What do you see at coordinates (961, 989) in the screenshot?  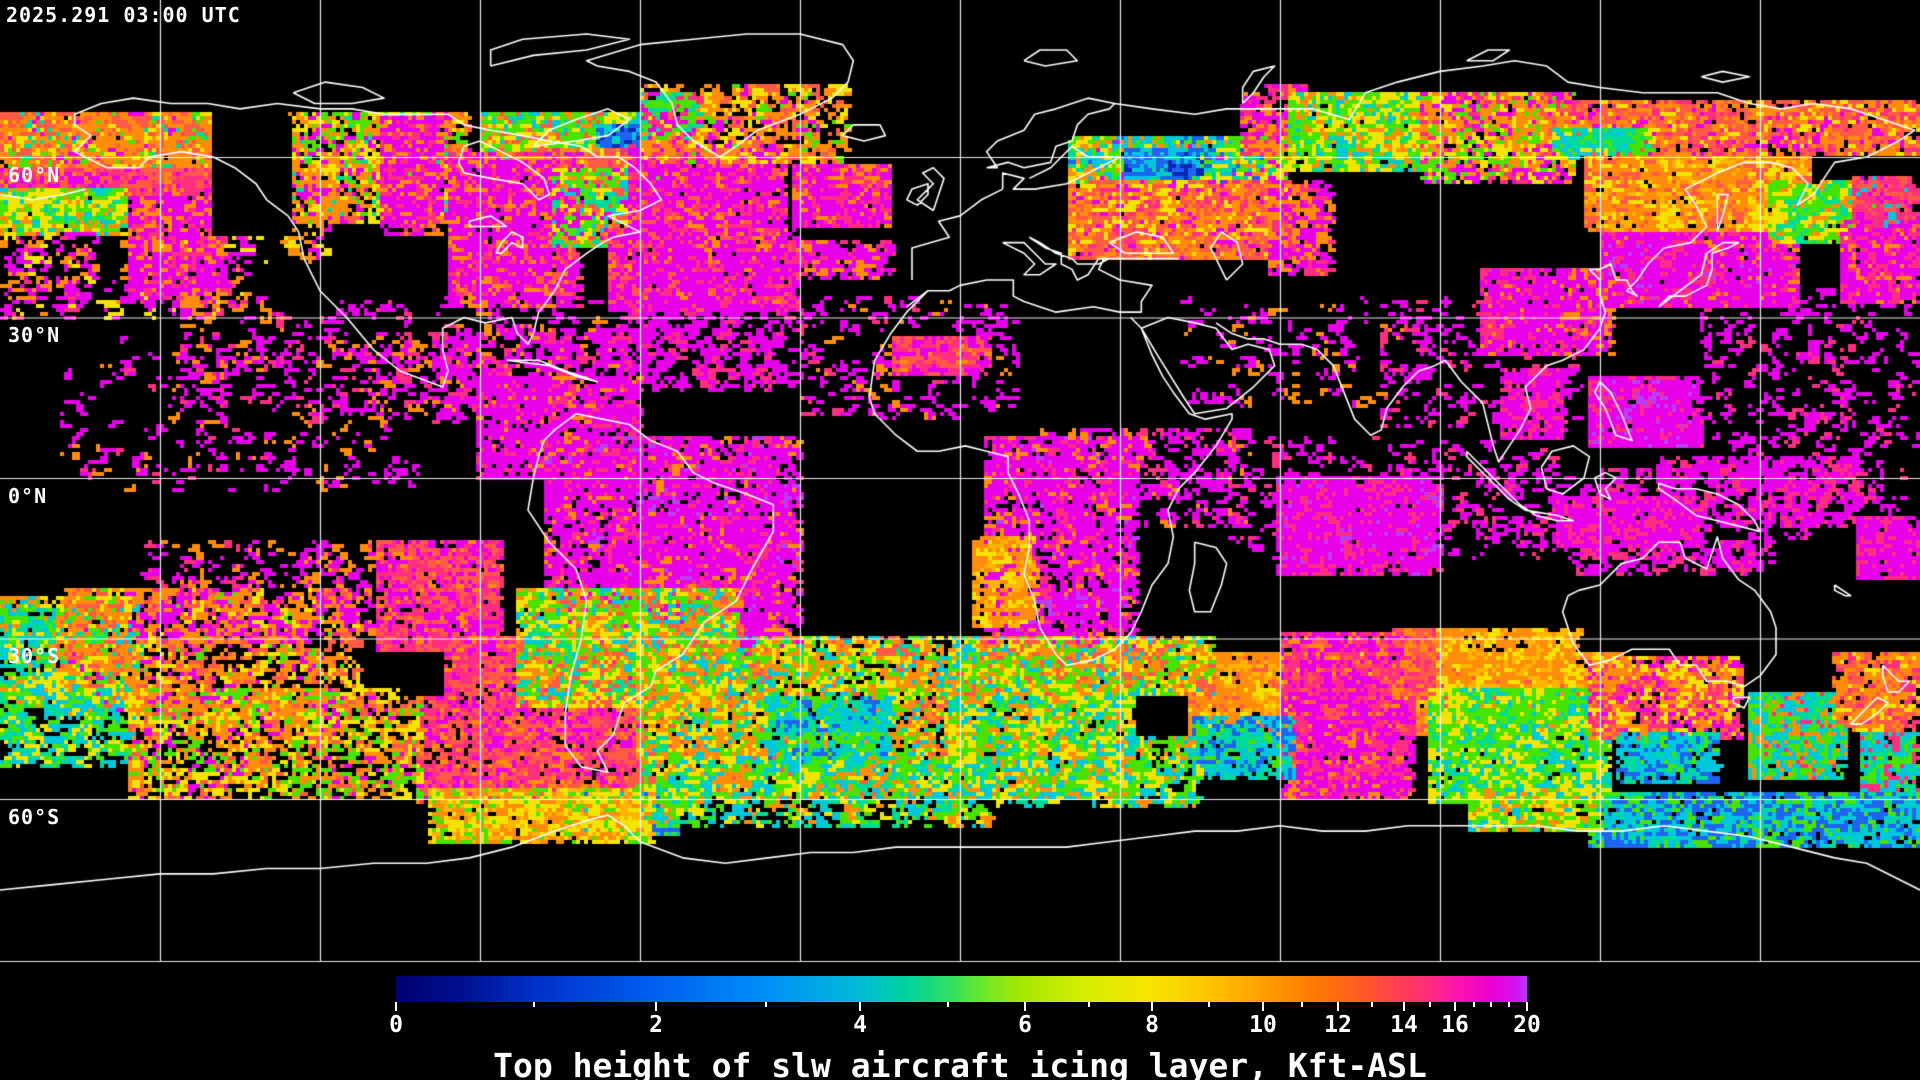 I see `colorbar-gradient` at bounding box center [961, 989].